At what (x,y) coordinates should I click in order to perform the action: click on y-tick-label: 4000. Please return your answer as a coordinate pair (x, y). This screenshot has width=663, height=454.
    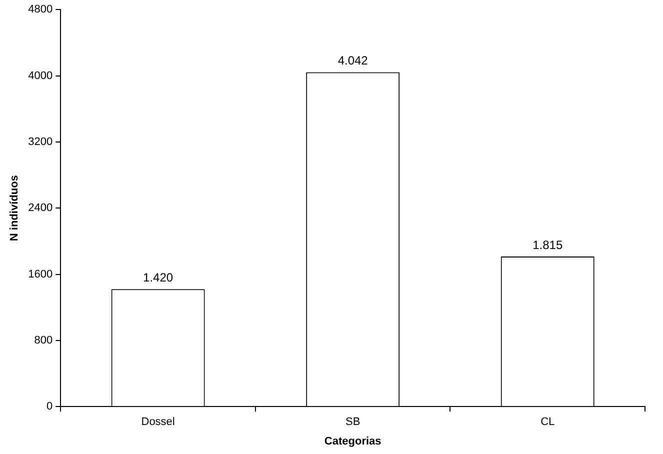
    Looking at the image, I should click on (40, 76).